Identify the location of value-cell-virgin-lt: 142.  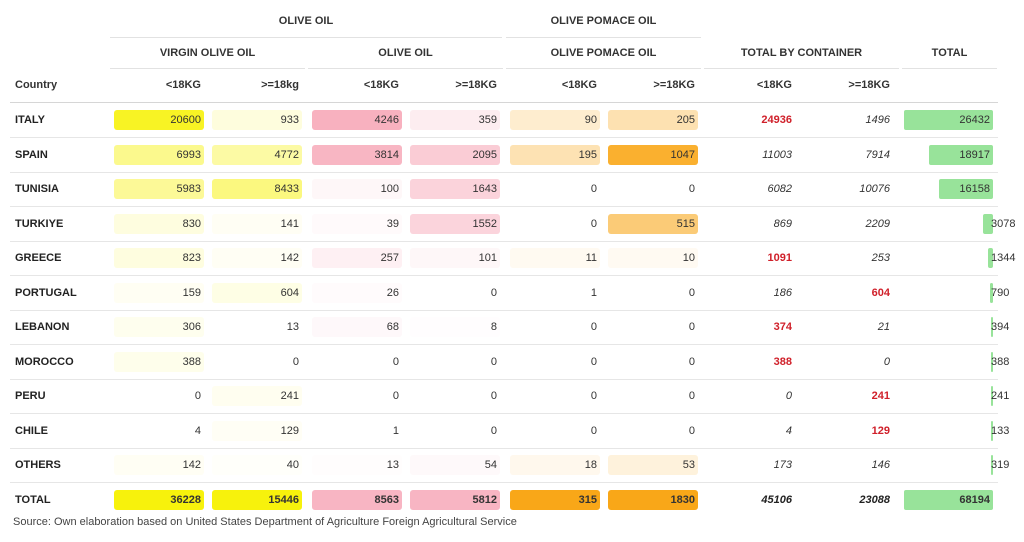
(159, 465).